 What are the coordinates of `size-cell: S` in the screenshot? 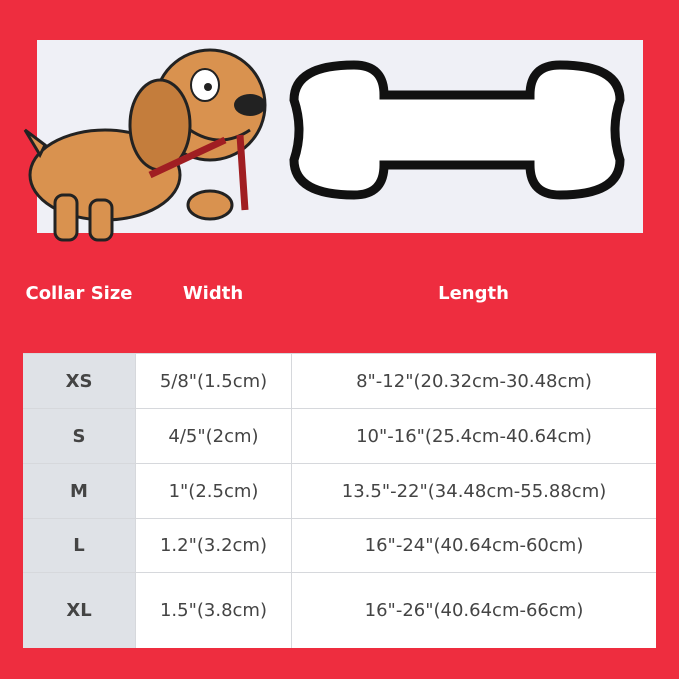 It's located at (79, 436).